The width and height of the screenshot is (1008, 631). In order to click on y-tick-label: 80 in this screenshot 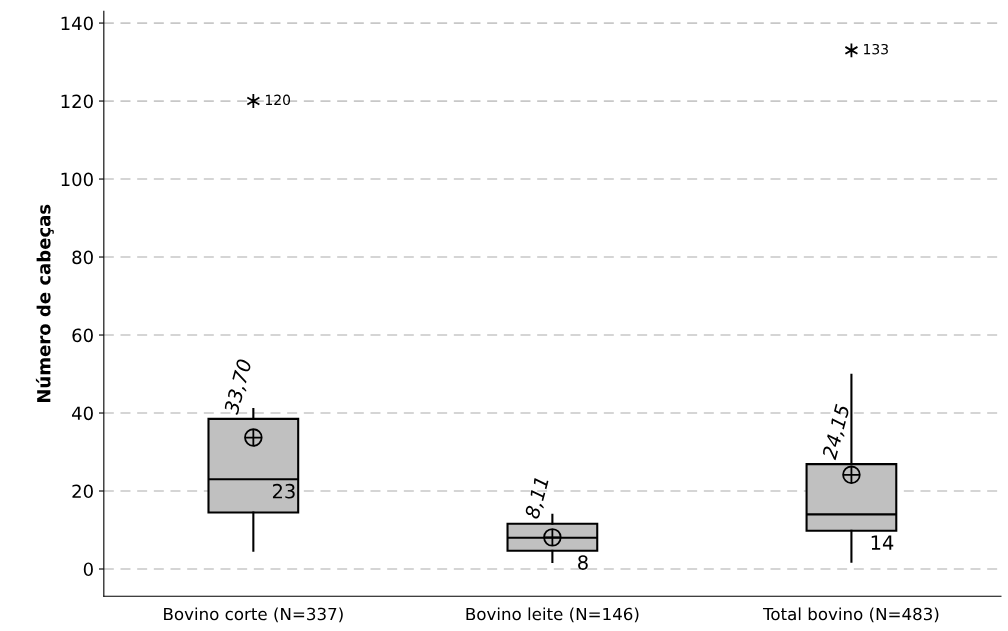, I will do `click(82, 257)`.